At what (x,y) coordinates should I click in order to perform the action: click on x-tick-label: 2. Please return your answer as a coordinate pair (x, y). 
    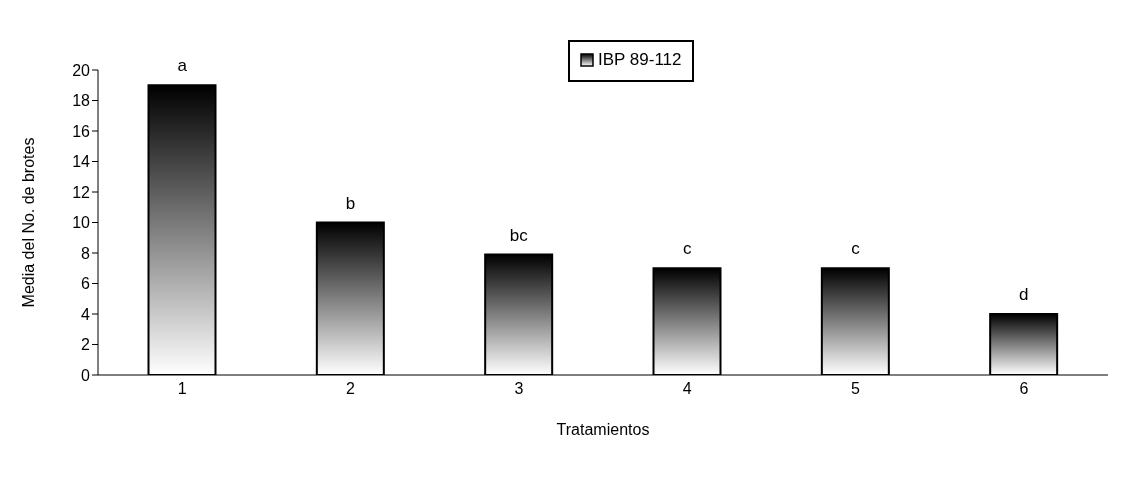
    Looking at the image, I should click on (351, 389).